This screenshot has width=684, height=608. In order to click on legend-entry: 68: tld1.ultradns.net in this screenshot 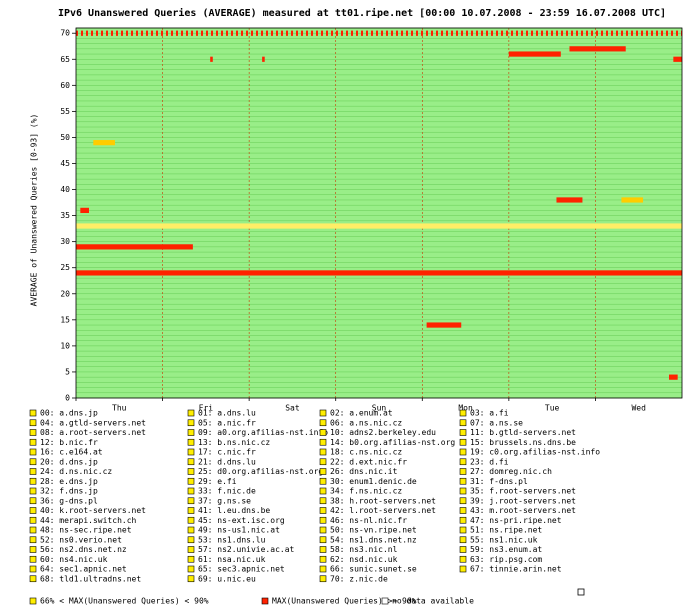, I will do `click(90, 578)`.